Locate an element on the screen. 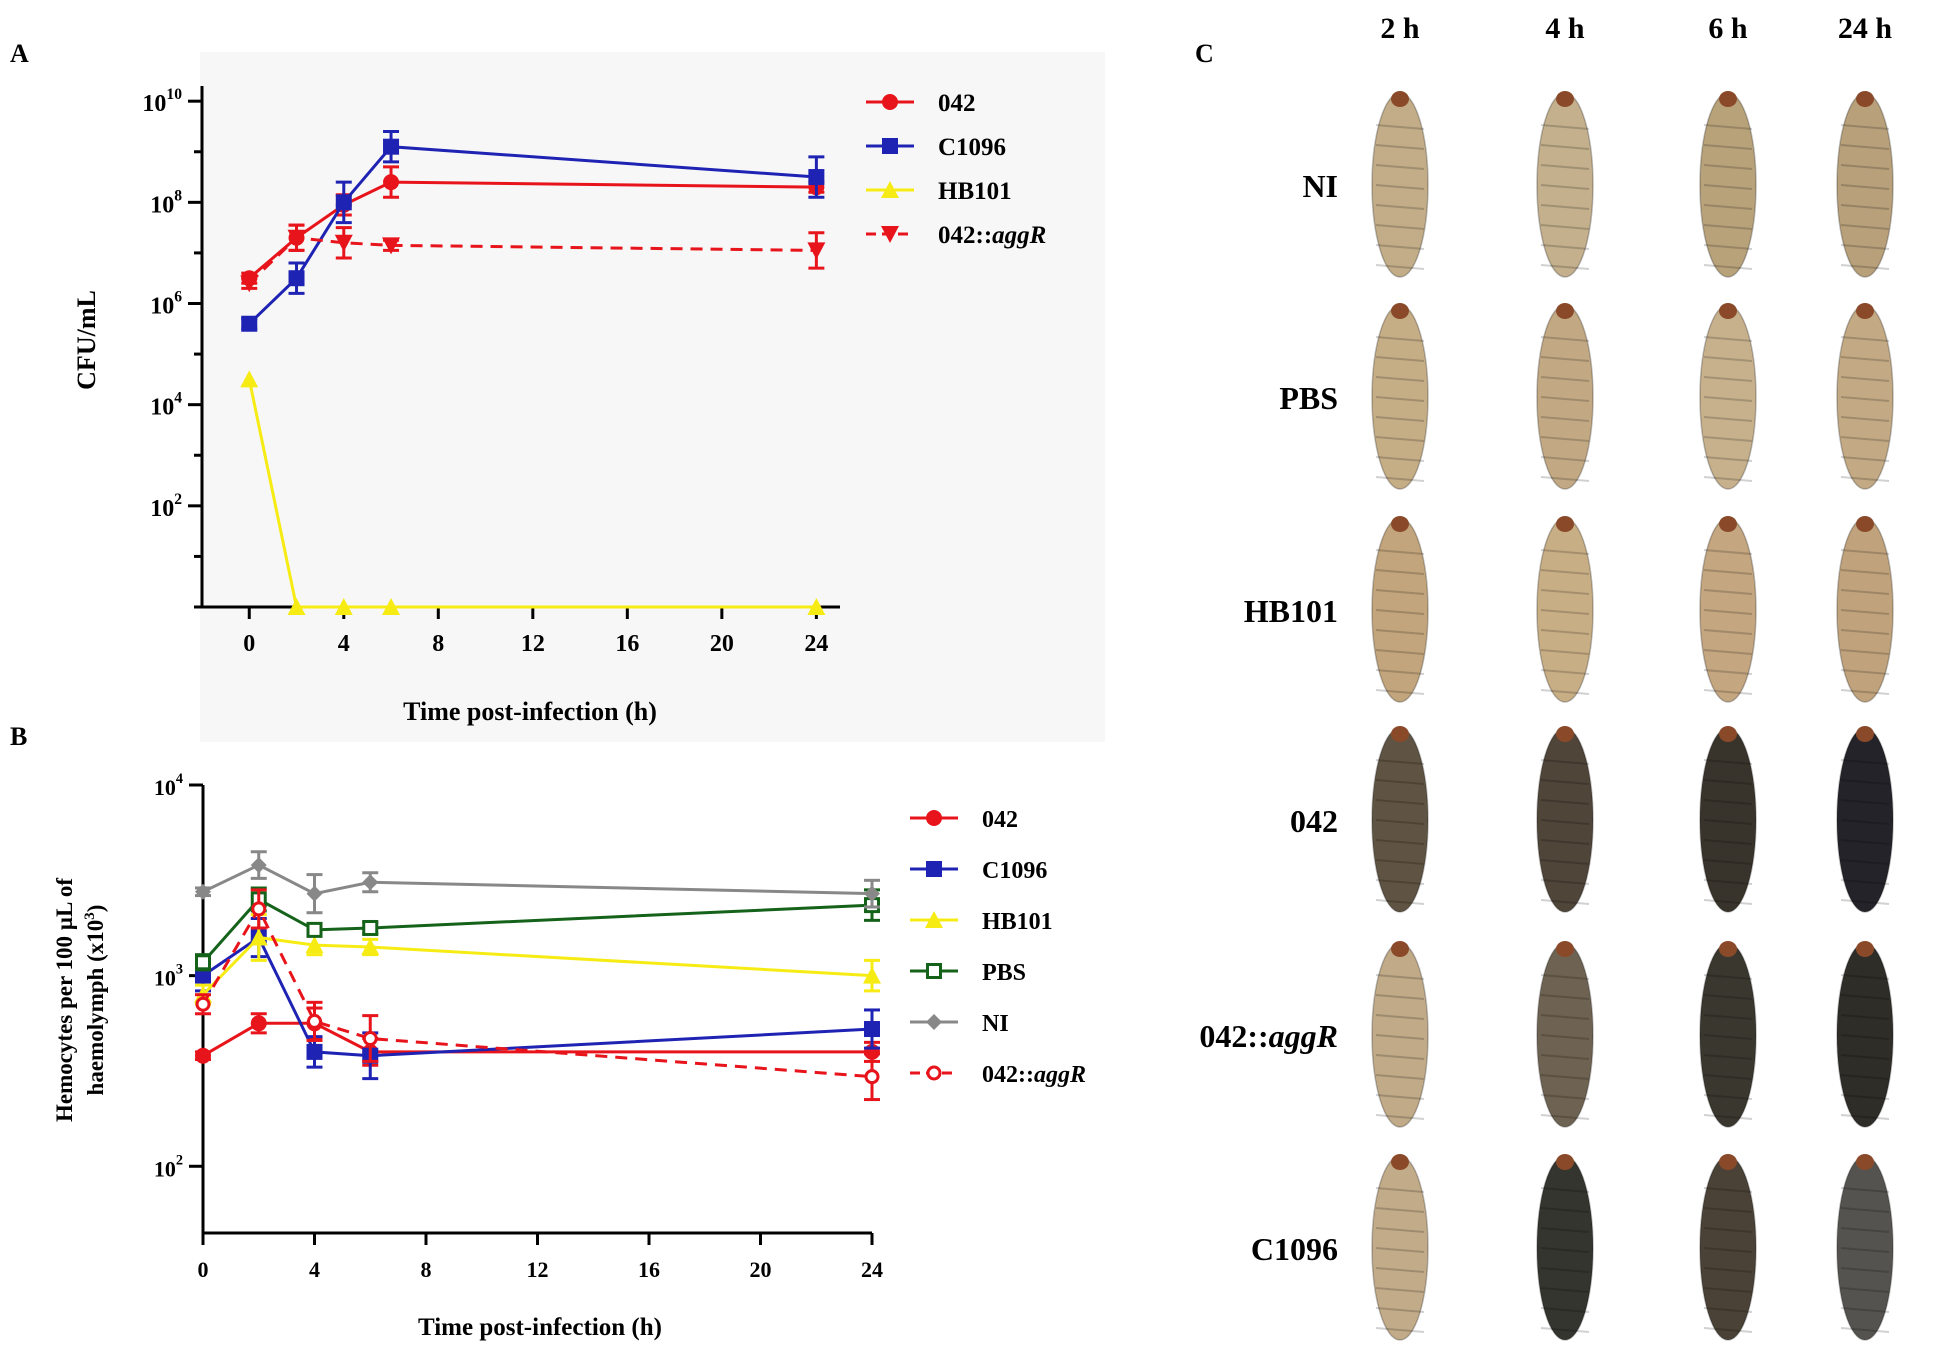 This screenshot has width=1950, height=1353. photo-column-label: 4 h is located at coordinates (1565, 28).